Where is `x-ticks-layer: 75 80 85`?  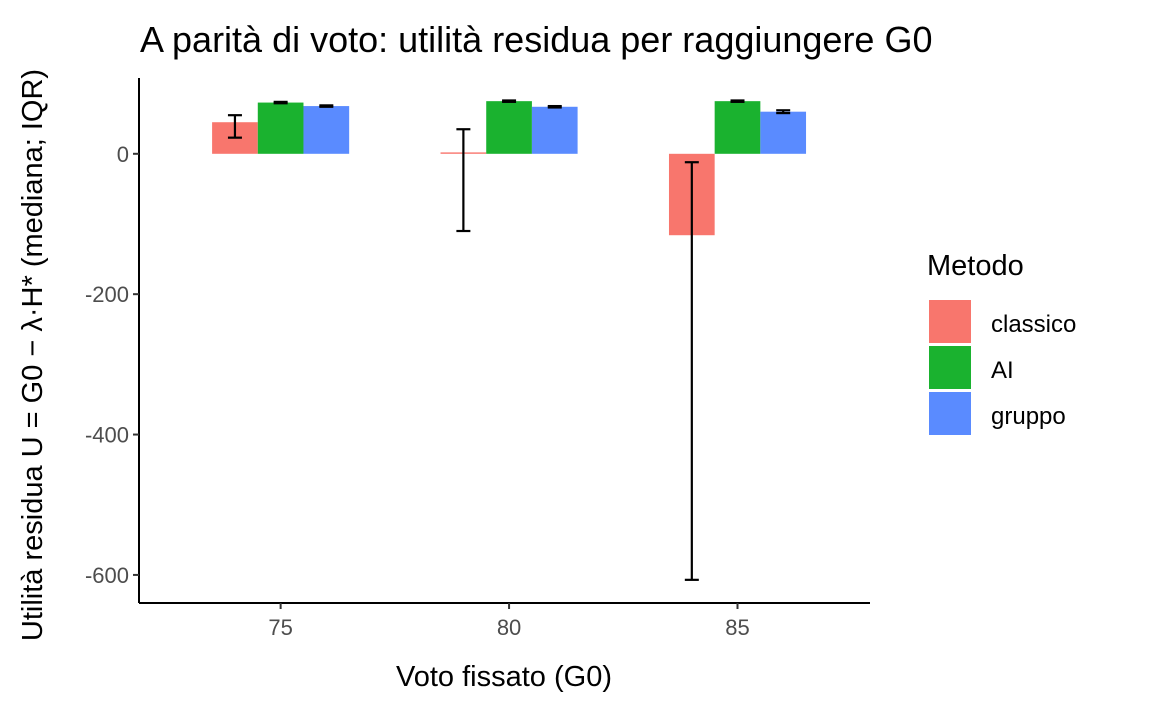 x-ticks-layer: 75 80 85 is located at coordinates (509, 621).